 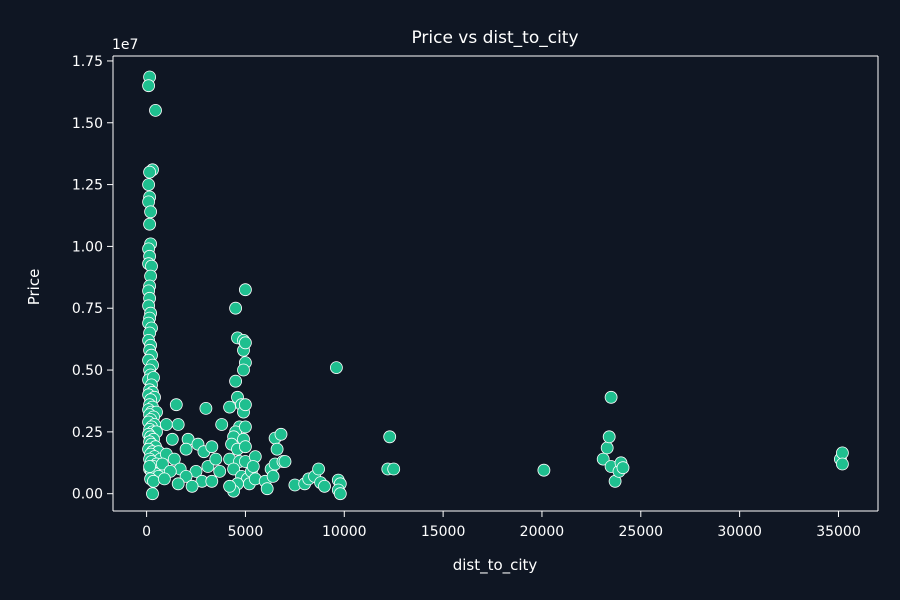 I want to click on x-tick-label-0: 0, so click(x=146, y=532).